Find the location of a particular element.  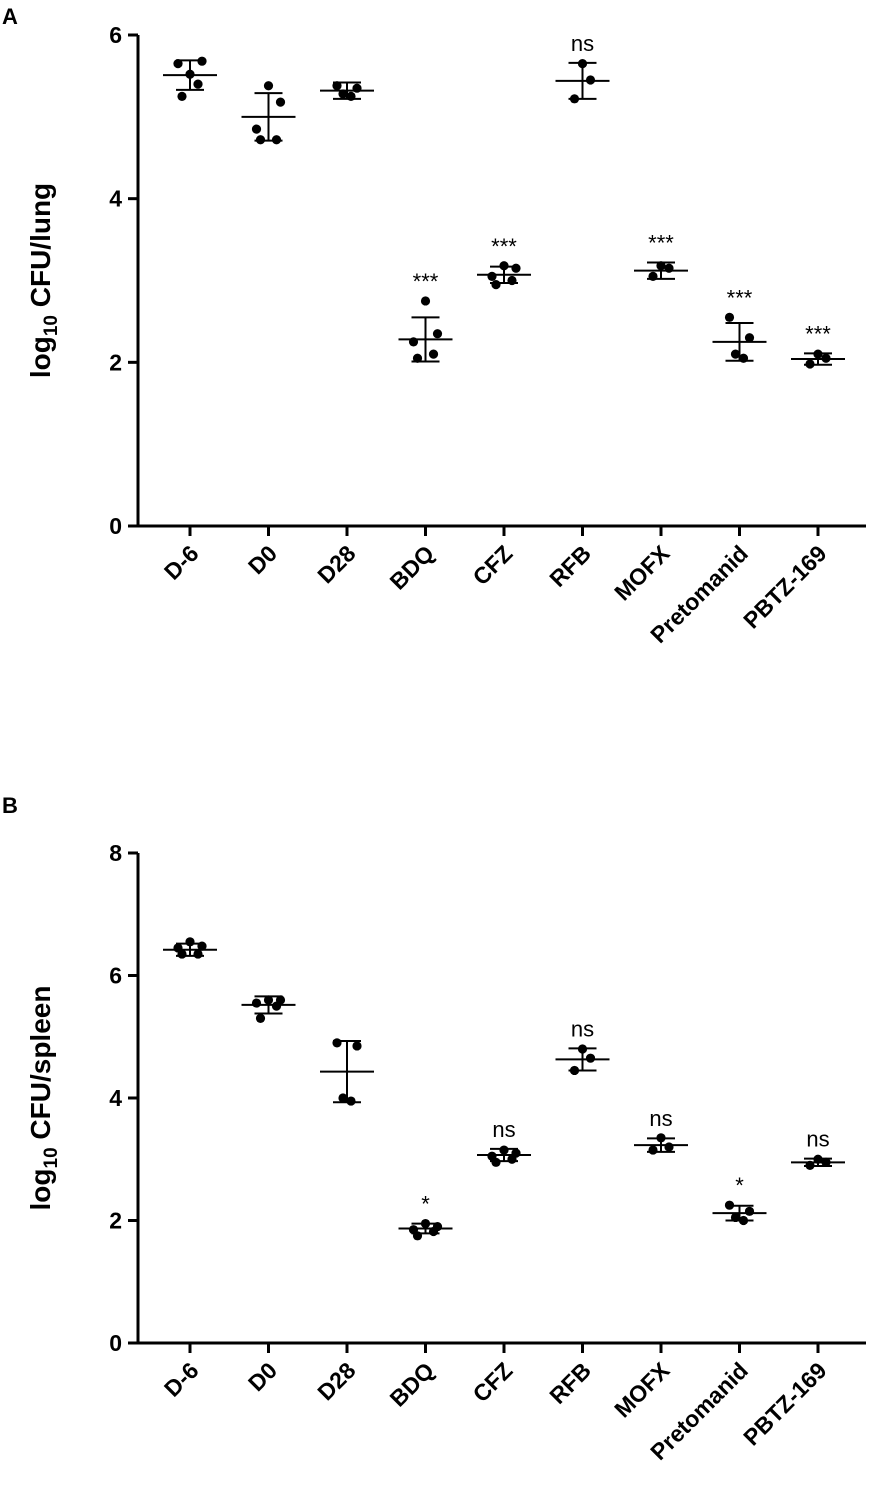

panel-b-y-tick-label: 8 is located at coordinates (115, 853).